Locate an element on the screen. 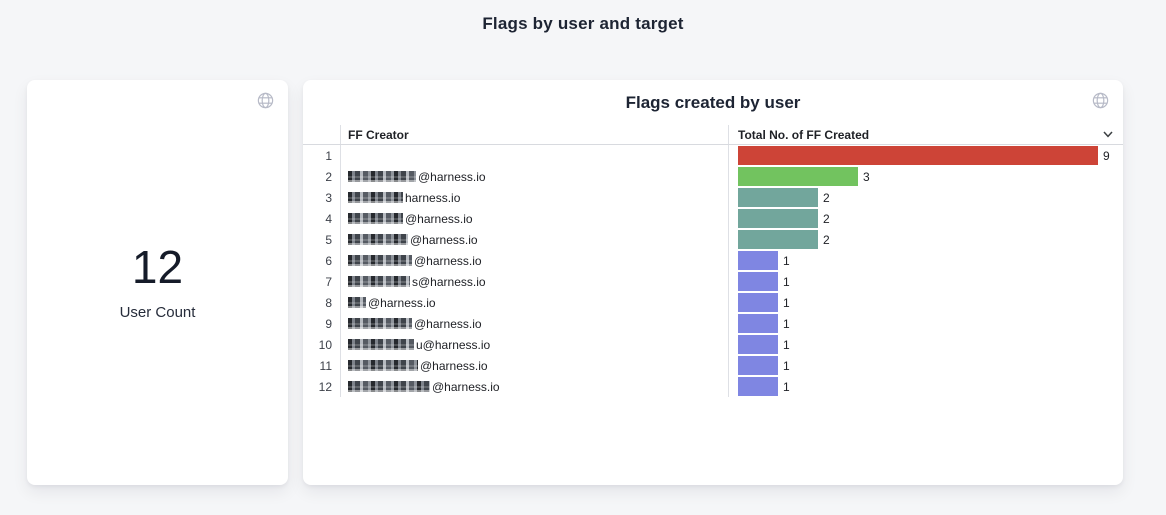 This screenshot has width=1166, height=515. total-ff-created-header: Total No. of FF Created is located at coordinates (926, 134).